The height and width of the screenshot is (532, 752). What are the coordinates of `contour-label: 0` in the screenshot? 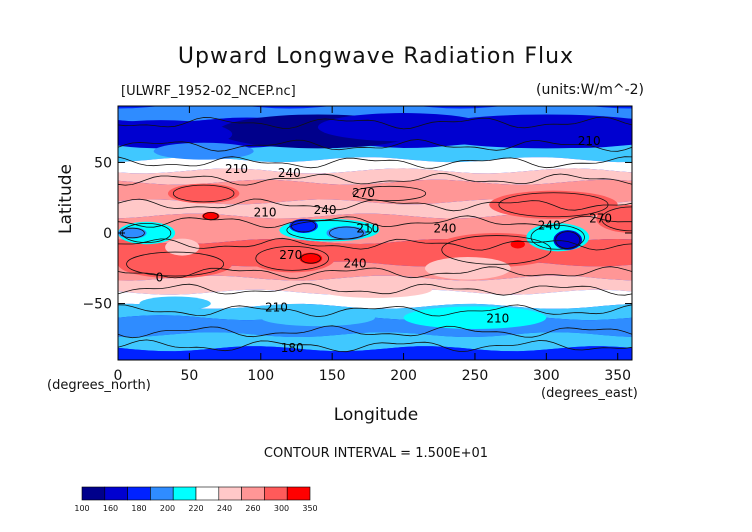 It's located at (160, 278).